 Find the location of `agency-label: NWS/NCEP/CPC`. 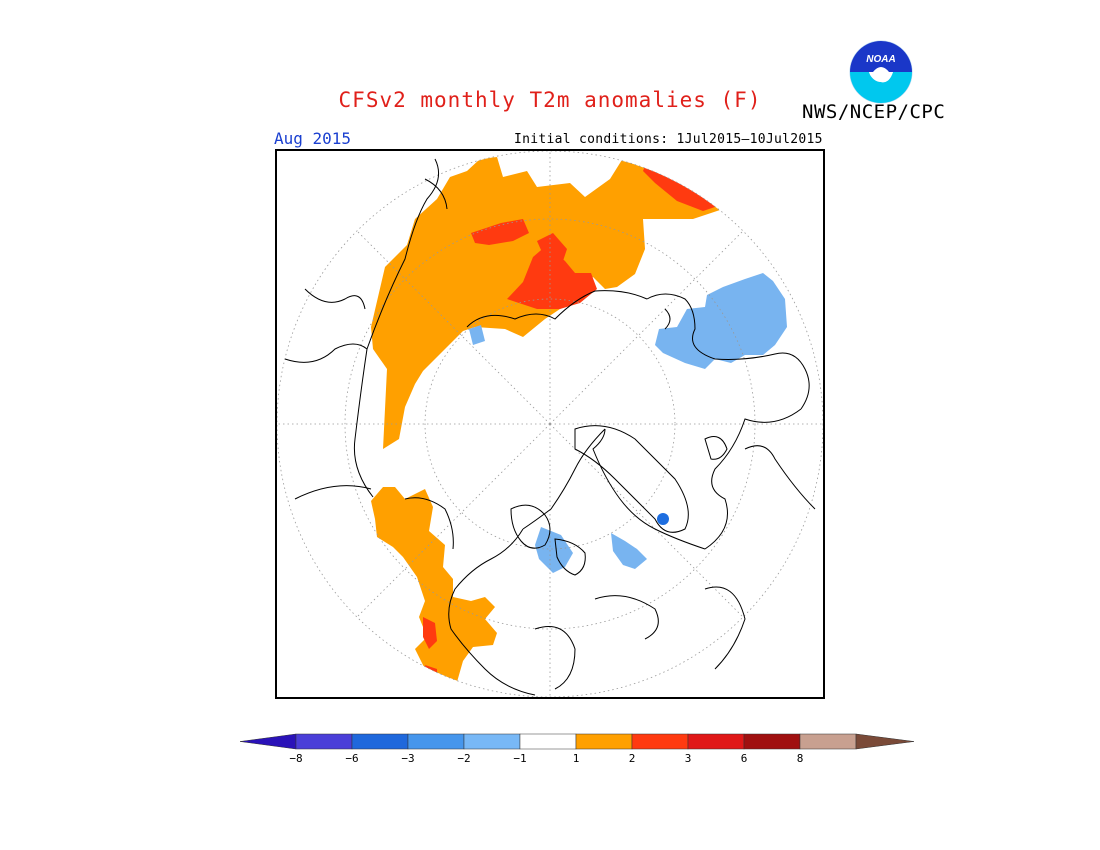

agency-label: NWS/NCEP/CPC is located at coordinates (874, 112).